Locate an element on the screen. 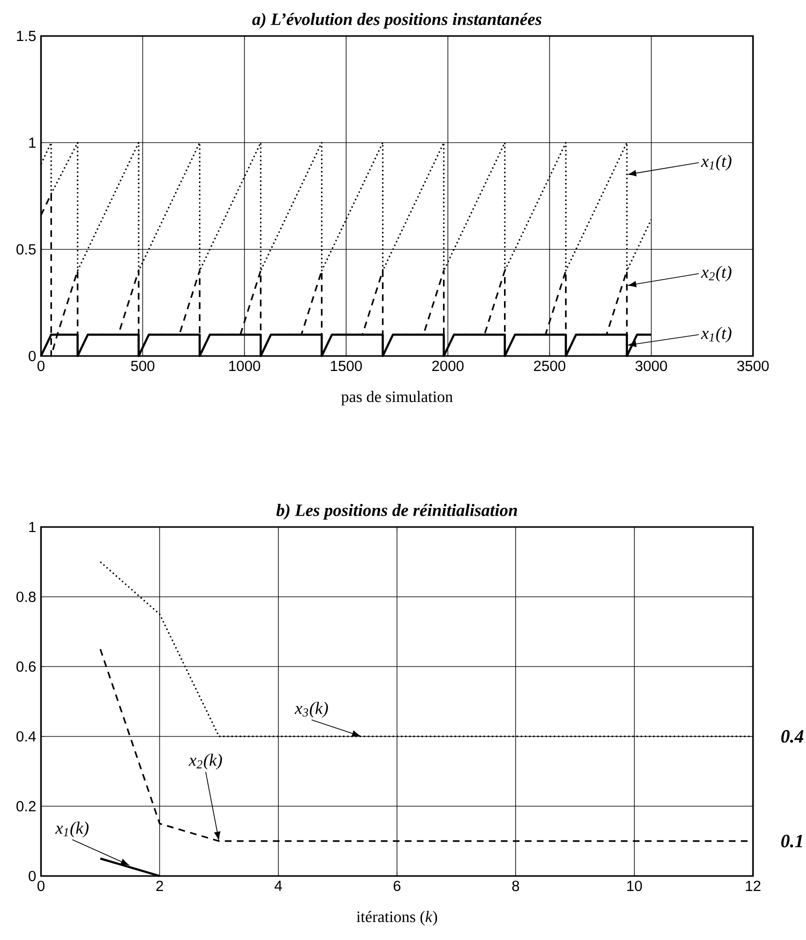 The image size is (806, 940). y-tick-label: 1.5 is located at coordinates (26, 36).